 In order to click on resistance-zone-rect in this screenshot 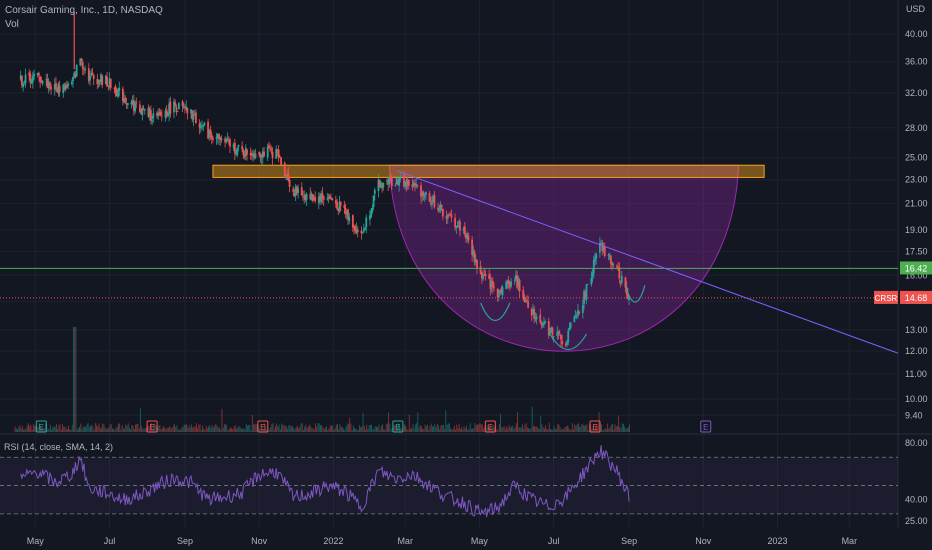, I will do `click(488, 171)`.